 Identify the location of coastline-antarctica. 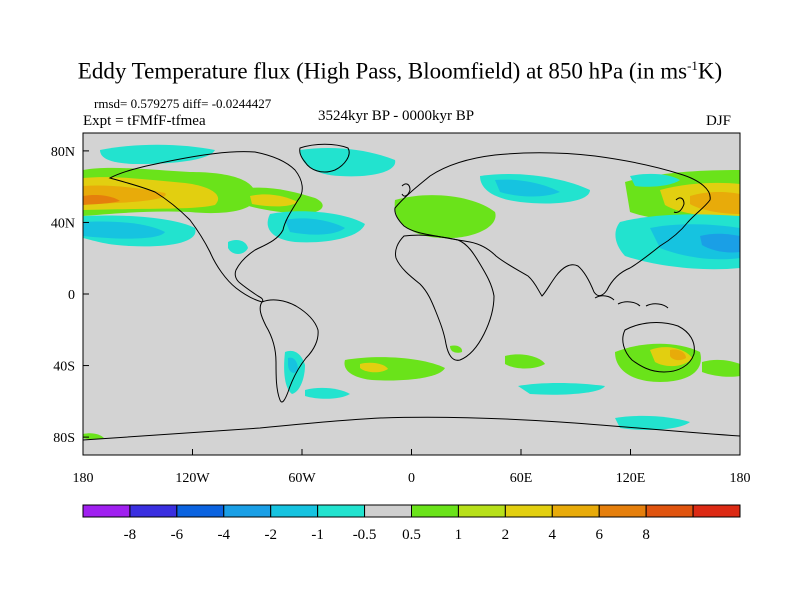
(411, 428).